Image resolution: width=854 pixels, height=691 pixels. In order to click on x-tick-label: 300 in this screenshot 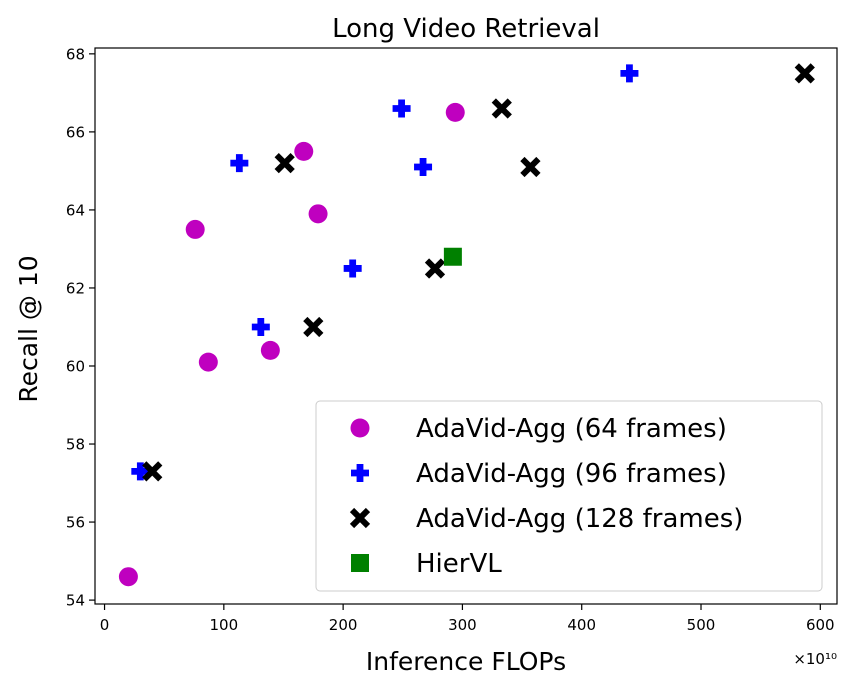, I will do `click(462, 625)`.